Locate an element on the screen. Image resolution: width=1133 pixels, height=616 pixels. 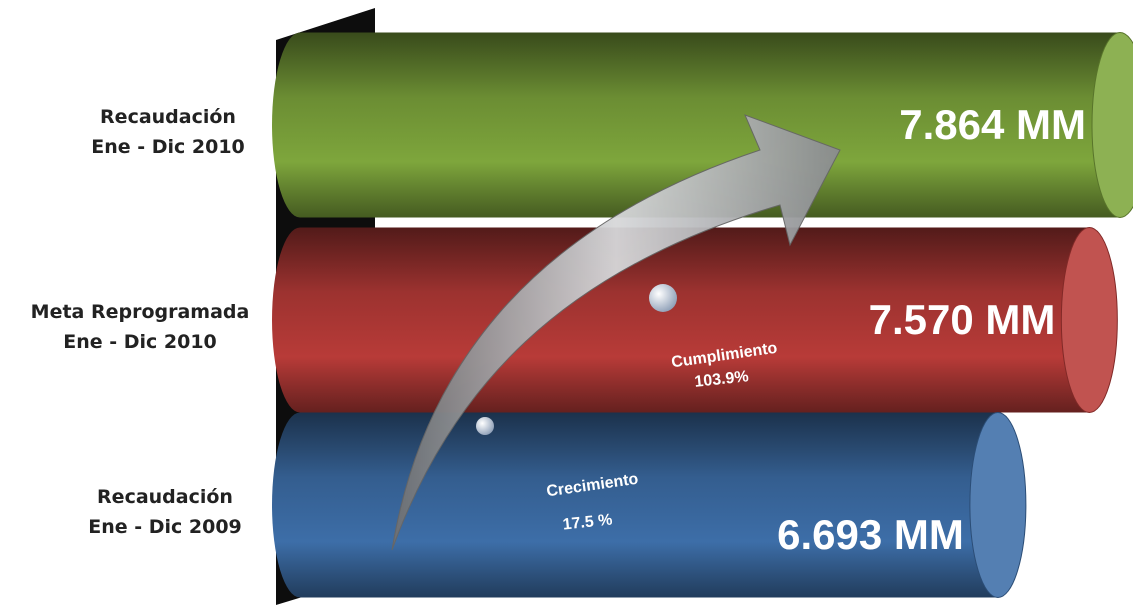
value-label: 7.864 MM is located at coordinates (992, 124).